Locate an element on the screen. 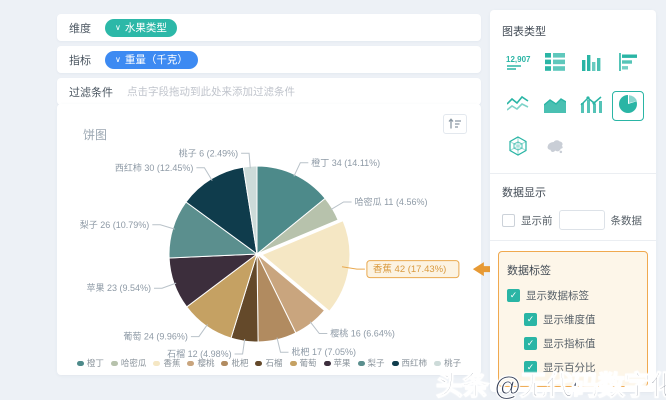 The image size is (666, 400). chart-type-radar is located at coordinates (518, 148).